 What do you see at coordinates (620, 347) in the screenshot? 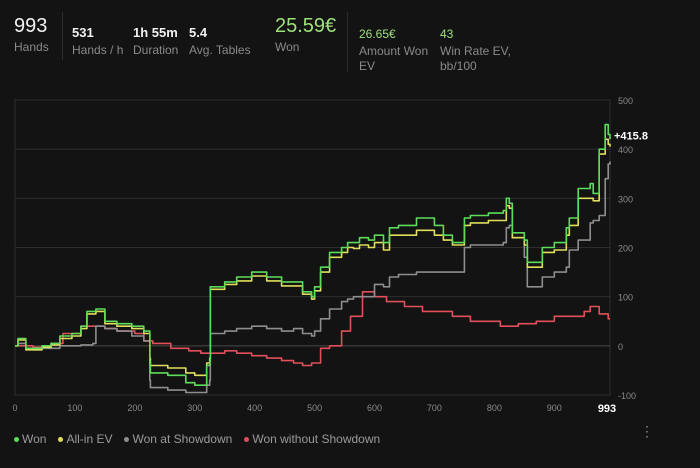
I see `y-tick-label: 0` at bounding box center [620, 347].